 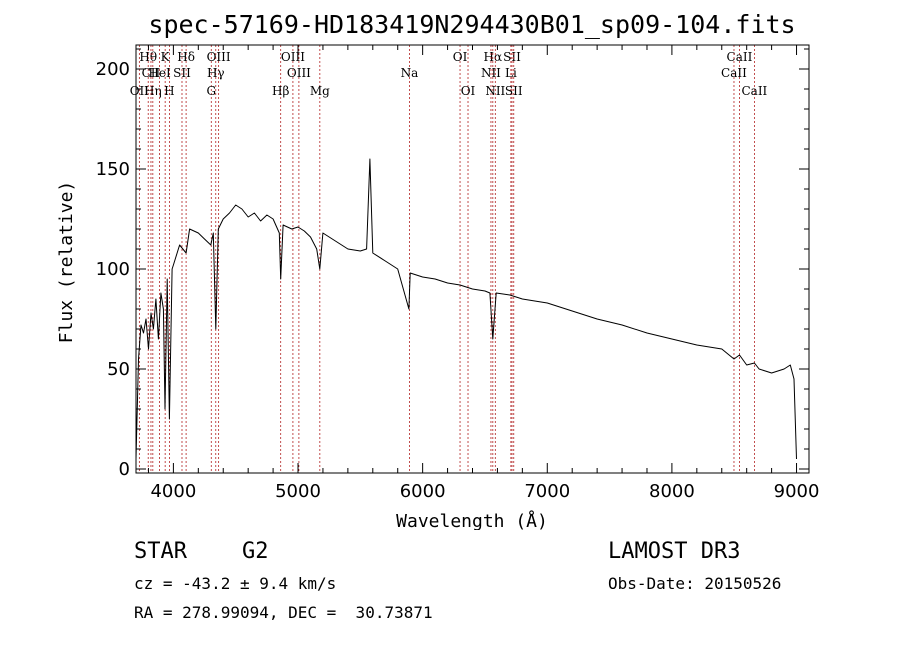 What do you see at coordinates (495, 91) in the screenshot?
I see `marker-label-21: NII` at bounding box center [495, 91].